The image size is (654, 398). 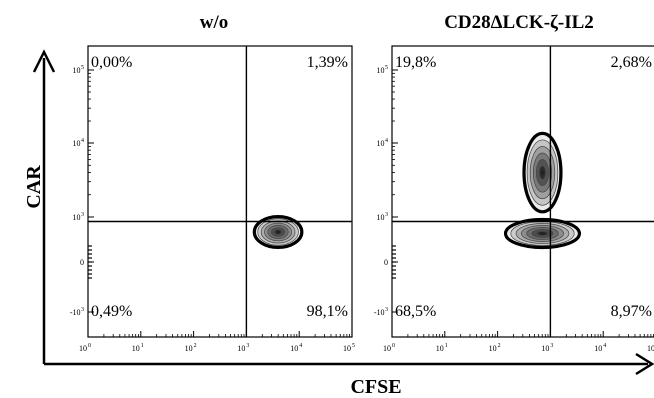 What do you see at coordinates (214, 22) in the screenshot?
I see `panel-title-wo: w/o` at bounding box center [214, 22].